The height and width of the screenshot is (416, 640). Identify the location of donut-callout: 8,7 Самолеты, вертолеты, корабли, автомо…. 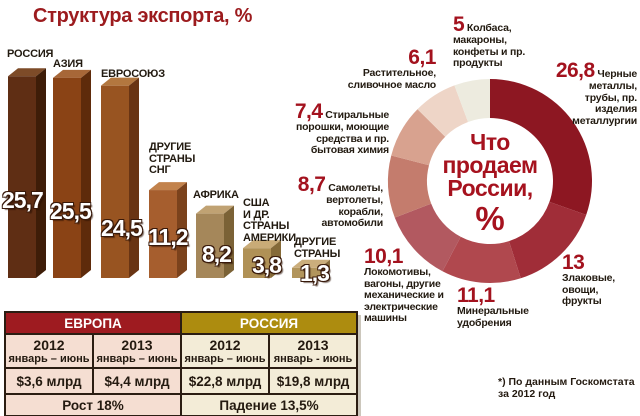
(340, 201).